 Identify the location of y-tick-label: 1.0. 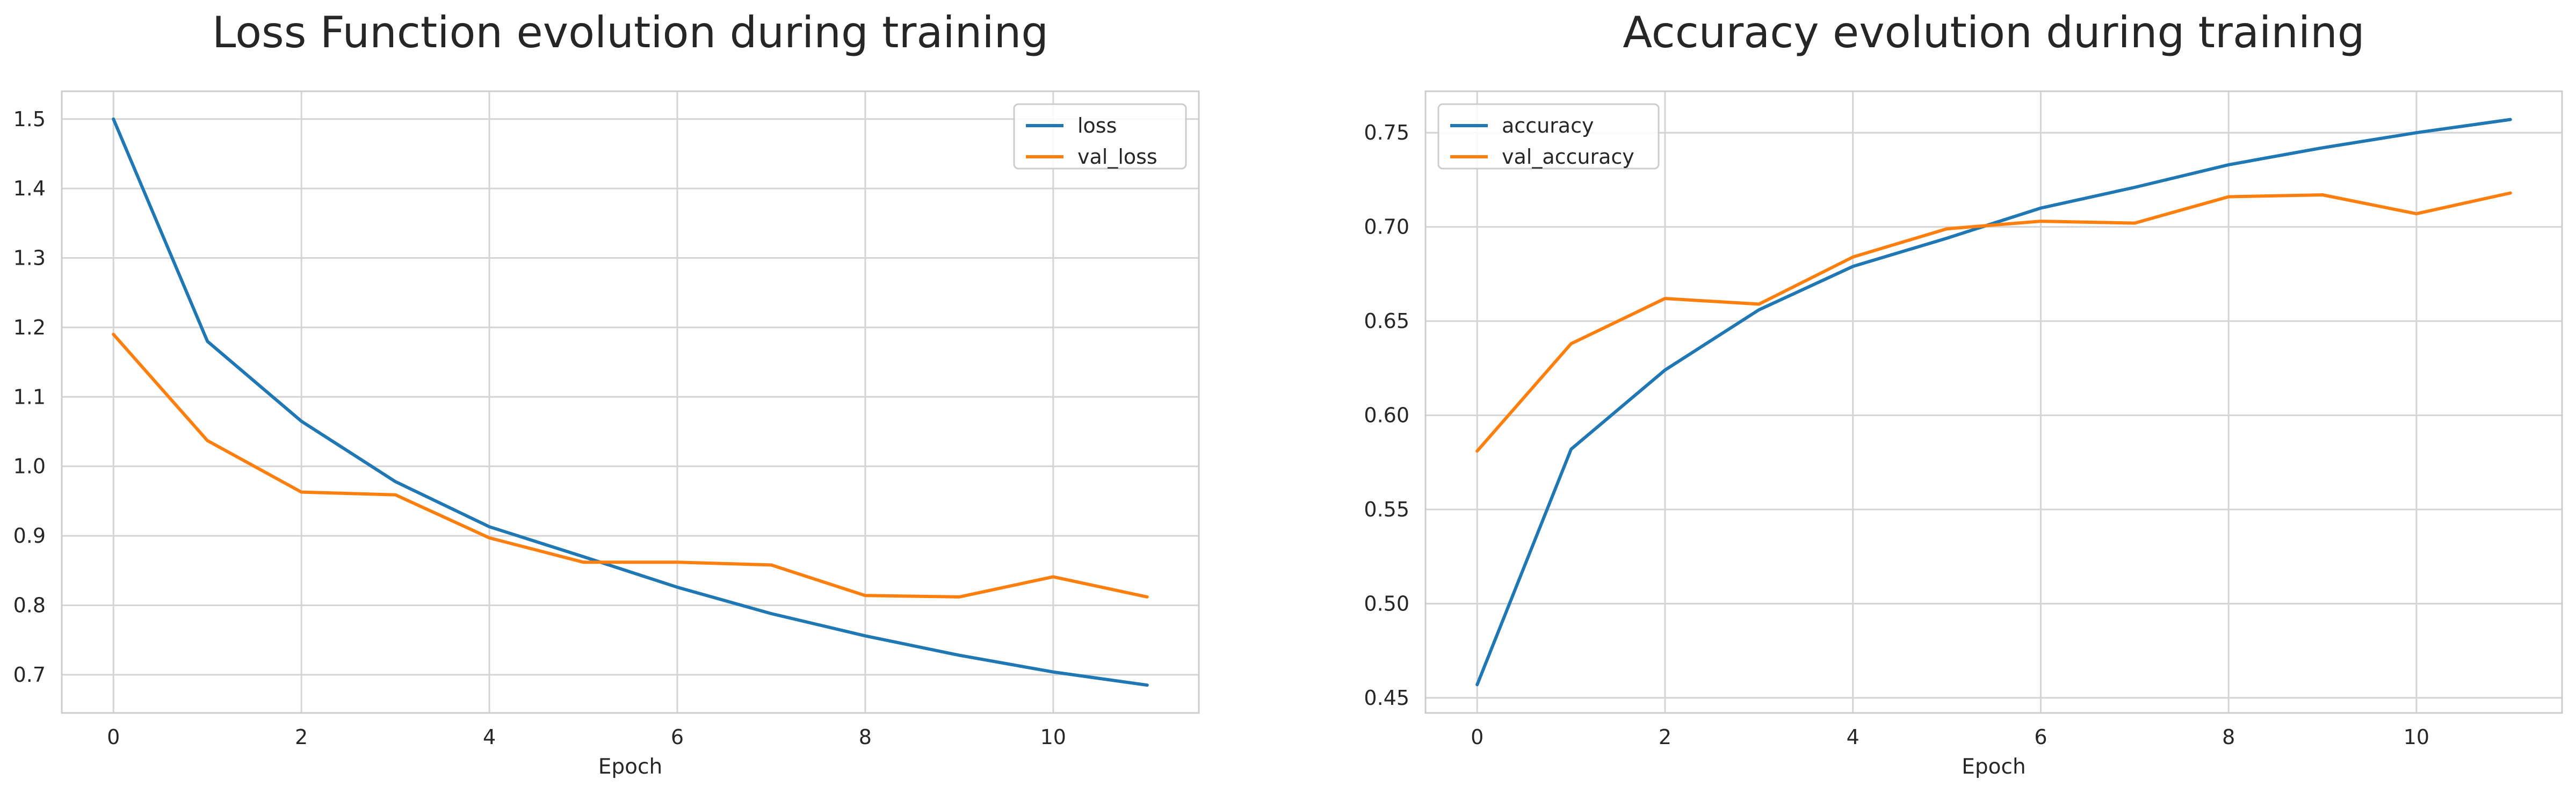
(29, 466).